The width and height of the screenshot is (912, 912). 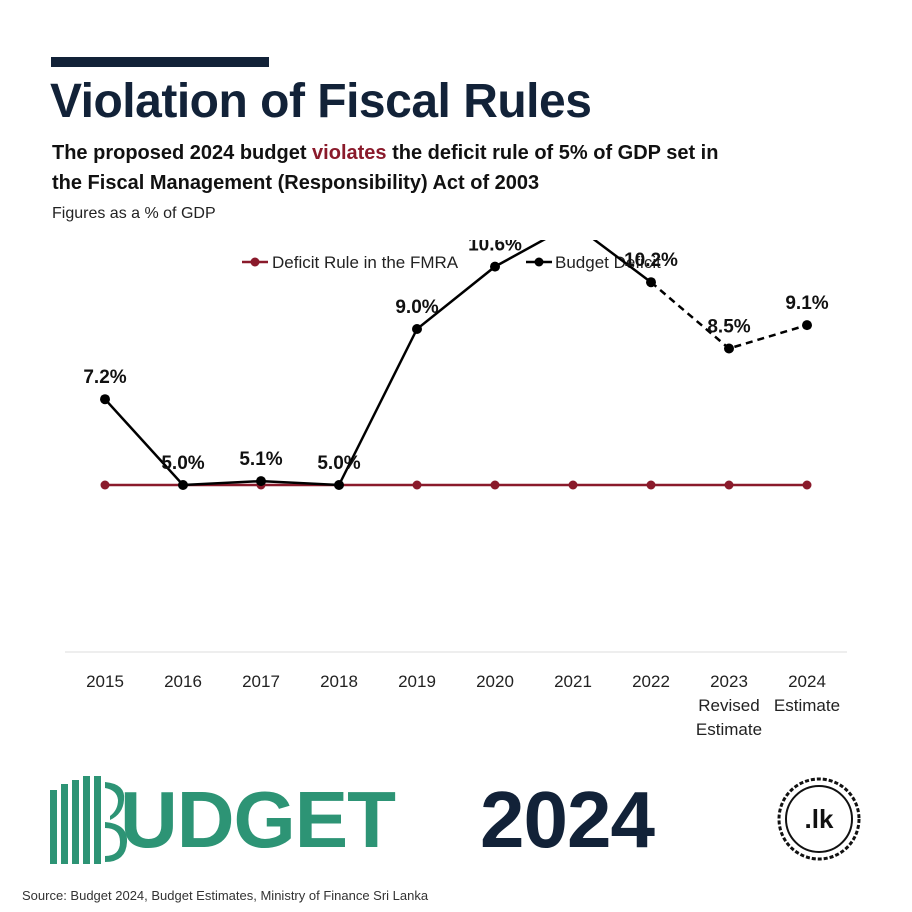 What do you see at coordinates (258, 819) in the screenshot?
I see `brand-word: UDGET` at bounding box center [258, 819].